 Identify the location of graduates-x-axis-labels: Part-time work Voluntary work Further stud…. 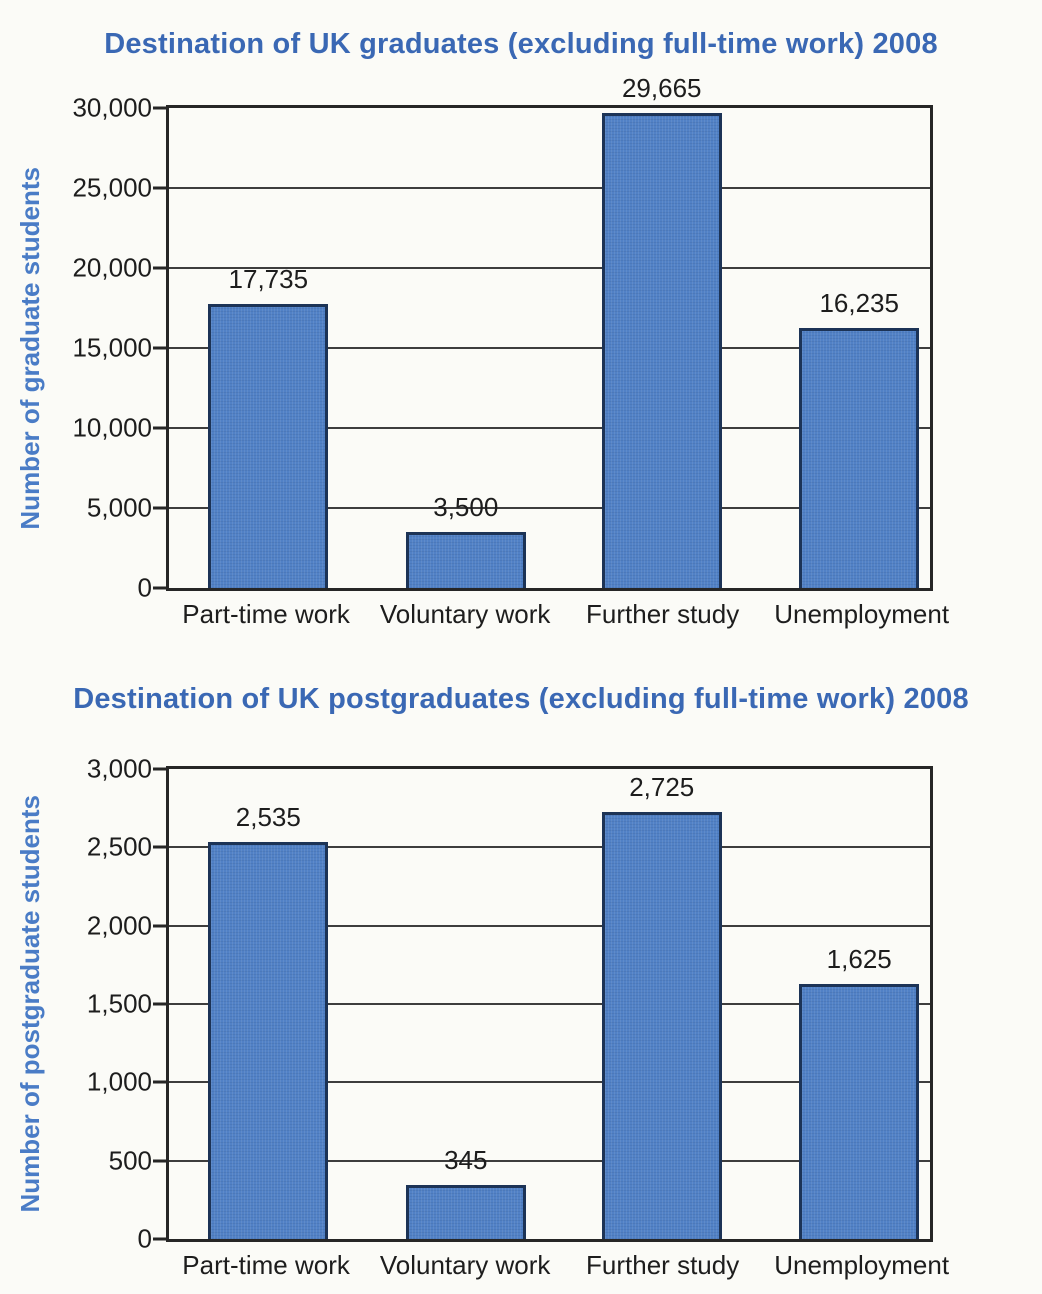
(557, 620).